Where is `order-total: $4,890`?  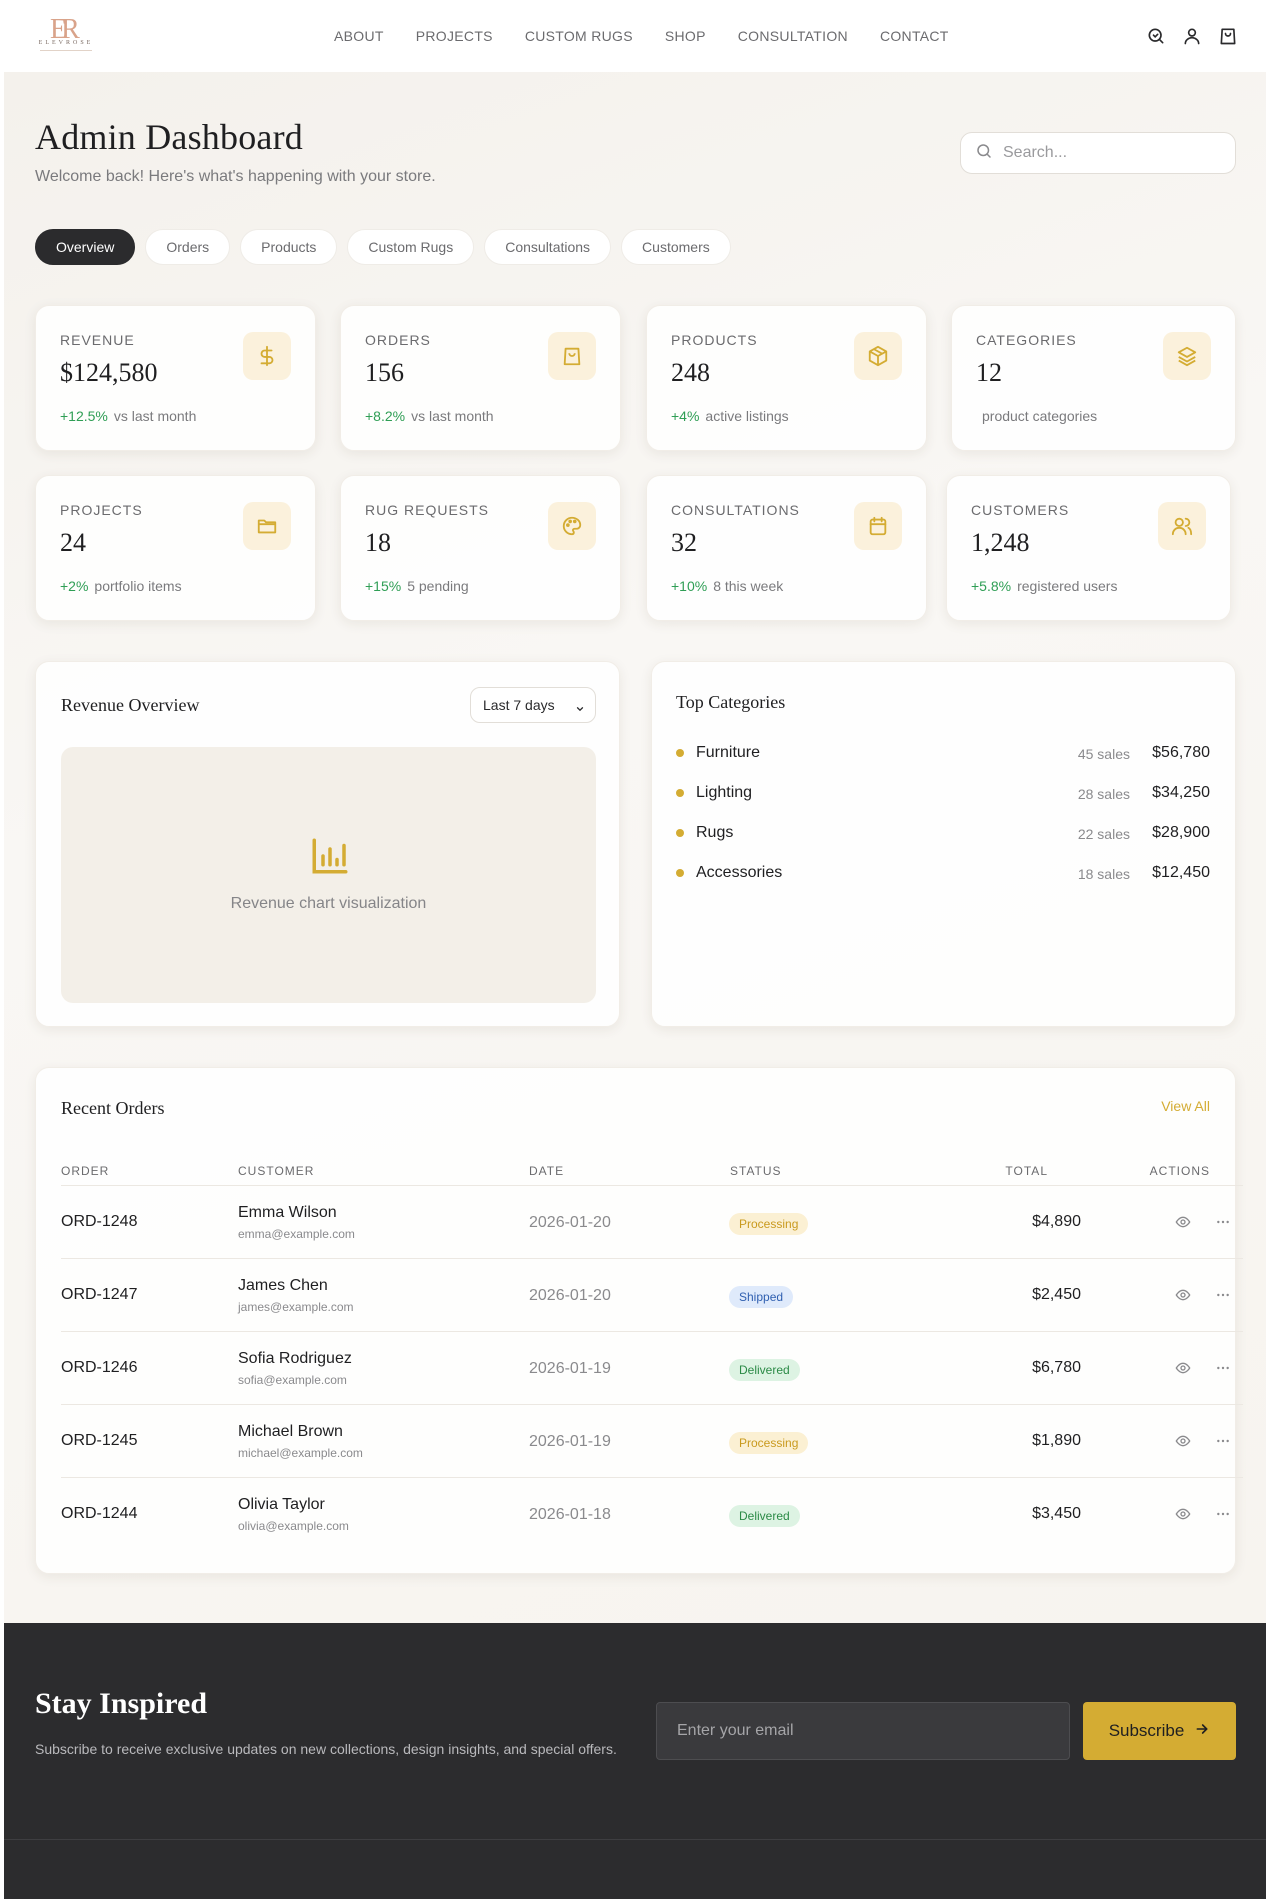 order-total: $4,890 is located at coordinates (1056, 1221).